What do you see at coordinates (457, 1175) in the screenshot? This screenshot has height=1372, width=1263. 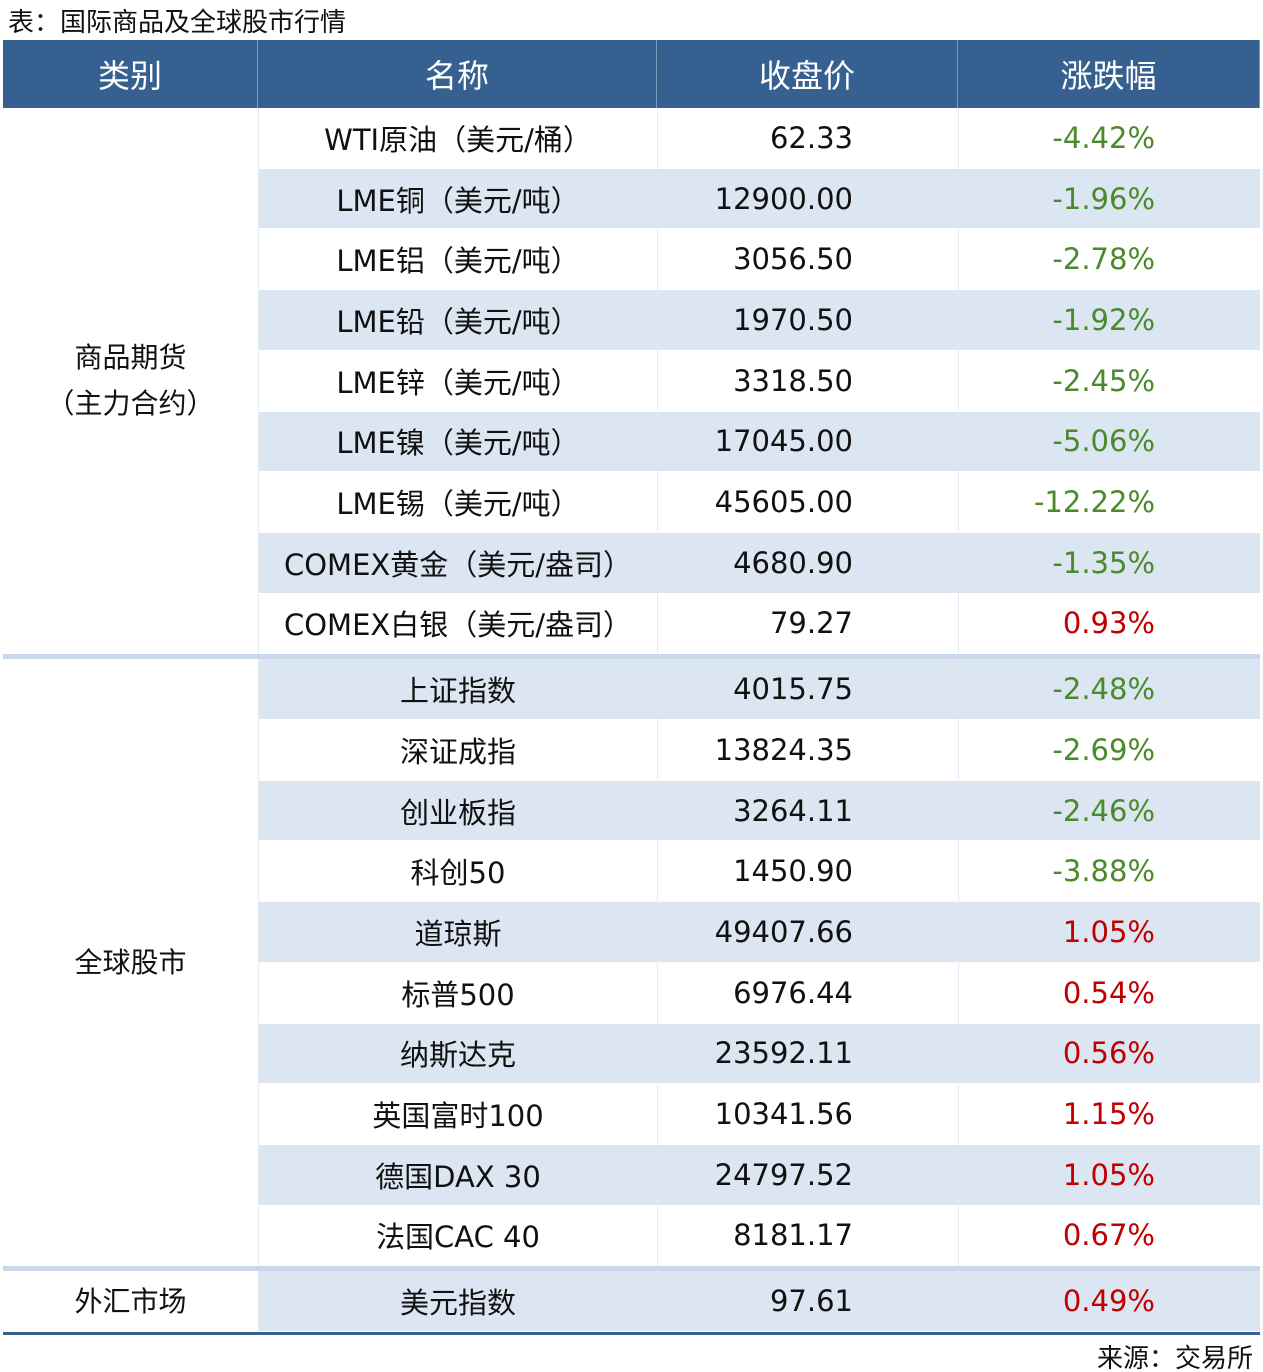 I see `name-cell: 德国DAX 30` at bounding box center [457, 1175].